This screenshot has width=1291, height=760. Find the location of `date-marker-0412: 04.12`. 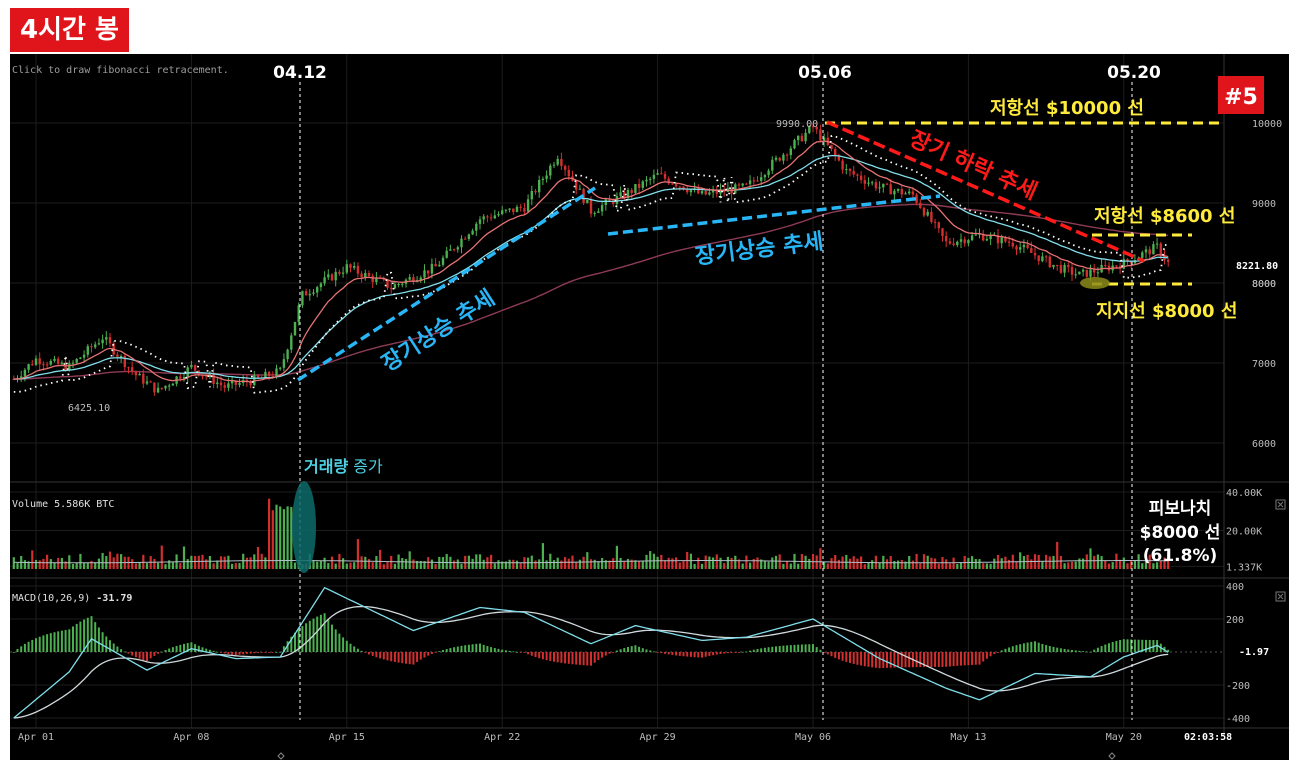

date-marker-0412: 04.12 is located at coordinates (300, 73).